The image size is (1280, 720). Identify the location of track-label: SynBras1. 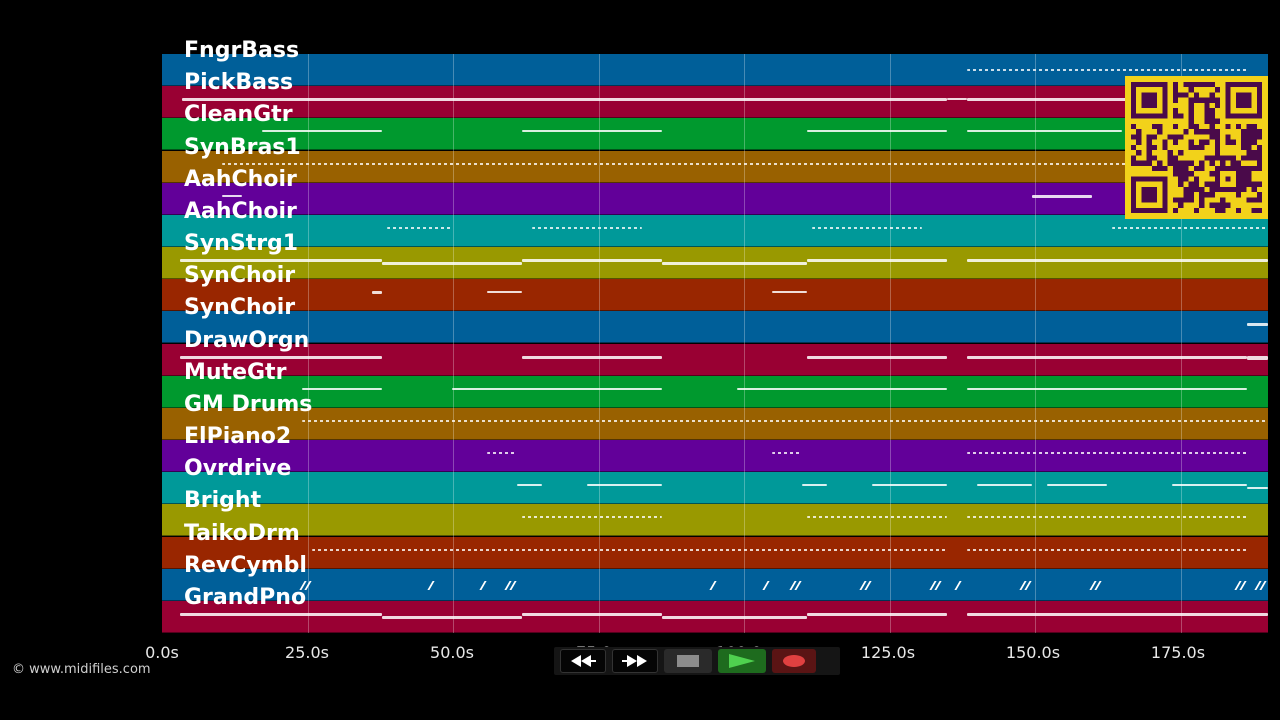
(242, 147).